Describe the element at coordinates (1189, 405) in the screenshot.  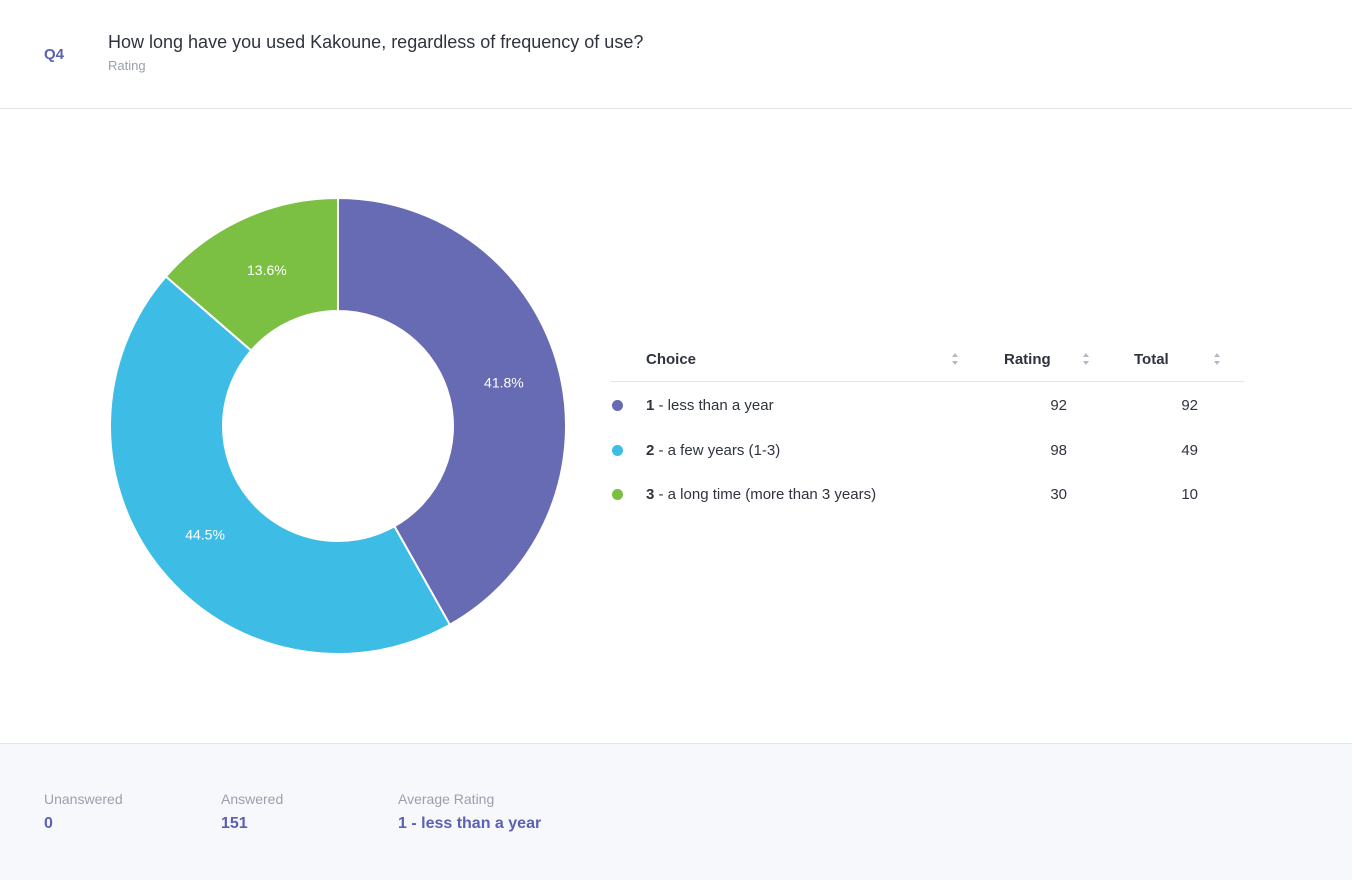
I see `total-value: 92` at that location.